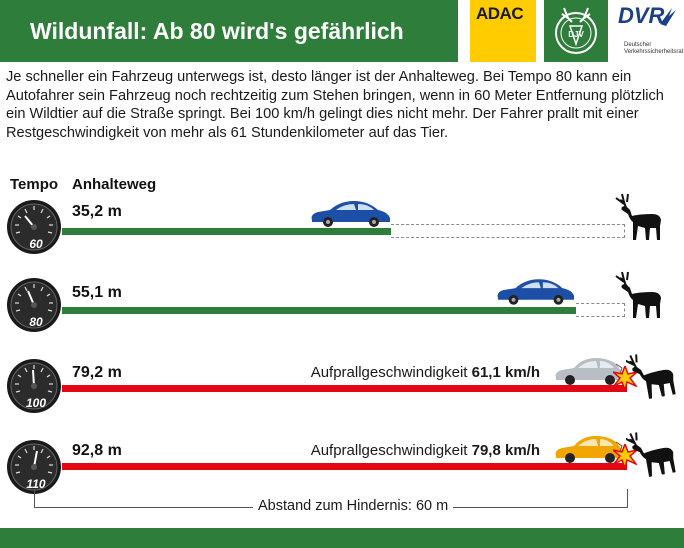  Describe the element at coordinates (641, 15) in the screenshot. I see `dvr-logo-text: DVR` at that location.